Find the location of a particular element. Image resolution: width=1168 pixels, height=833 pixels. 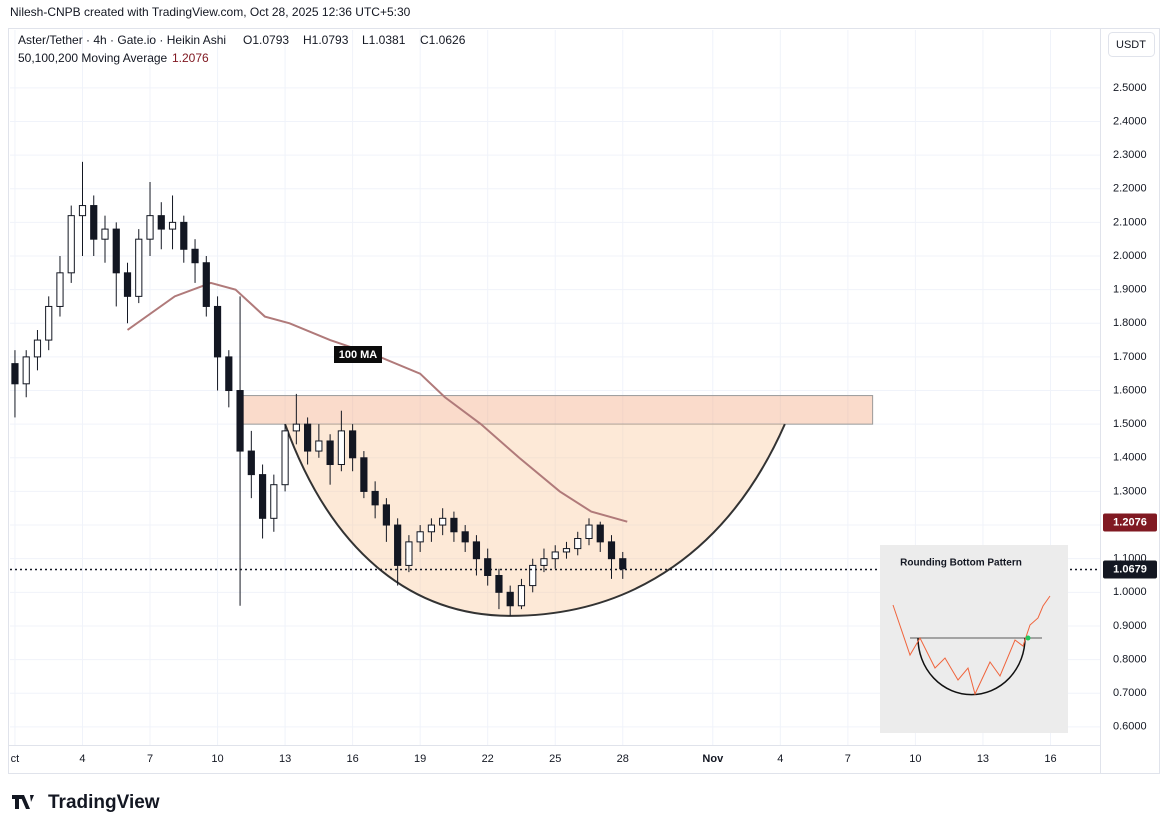

y-tick-label: 1.4000 is located at coordinates (1130, 458).